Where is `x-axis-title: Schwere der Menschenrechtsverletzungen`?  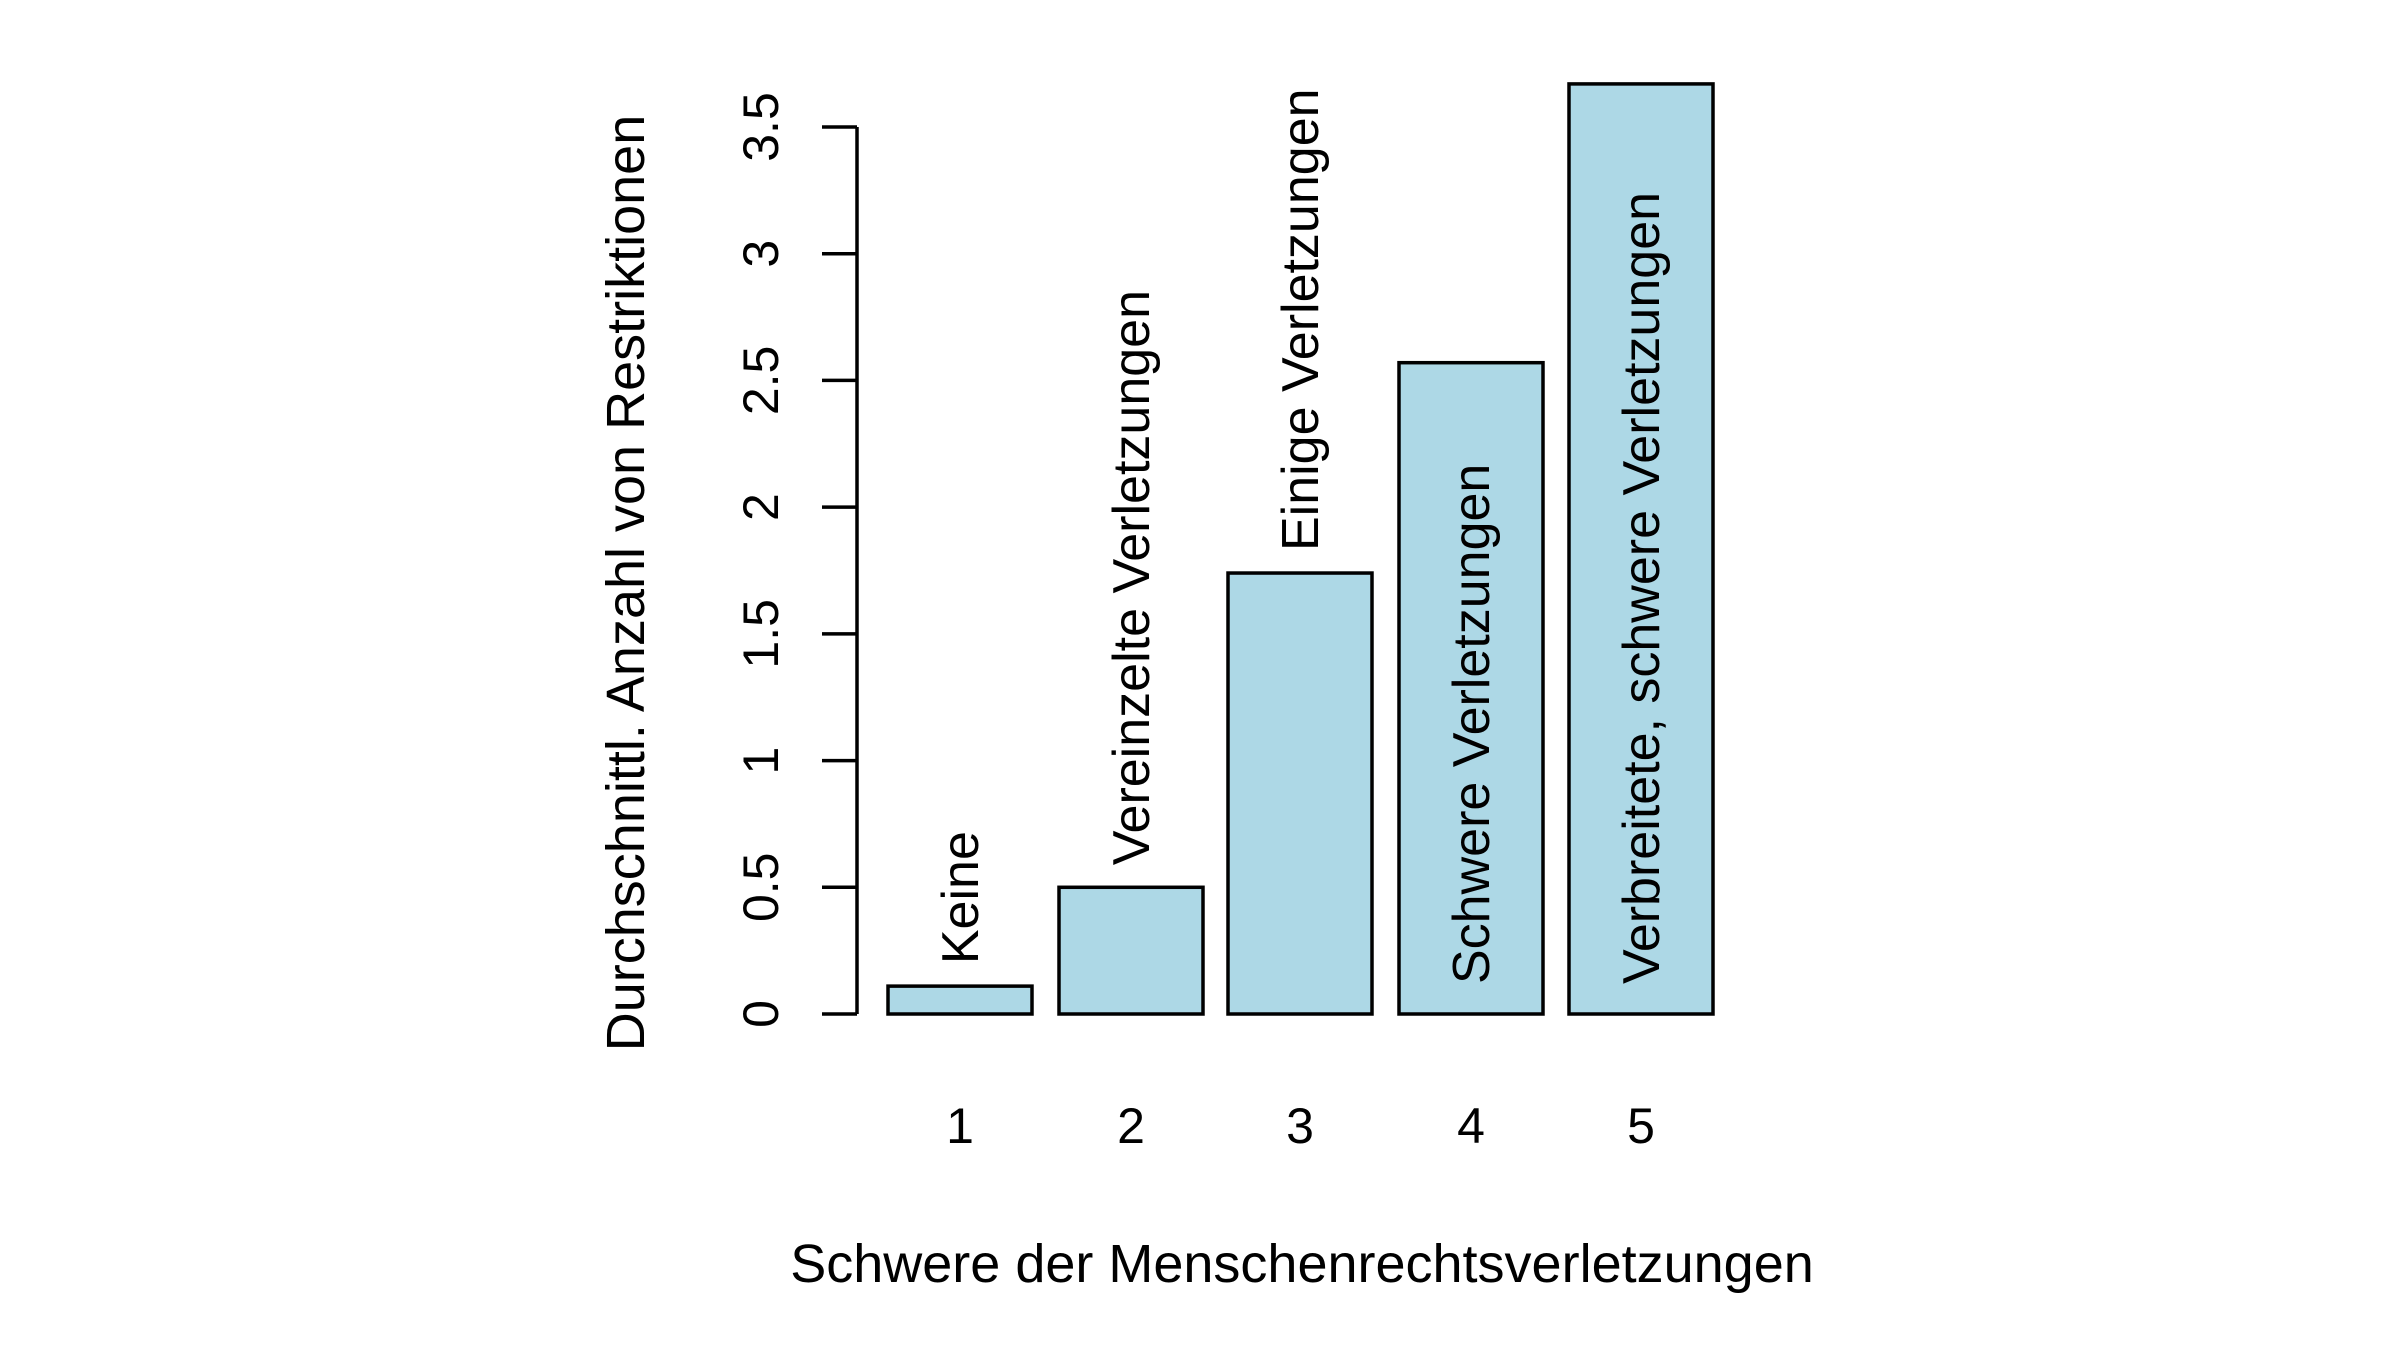
x-axis-title: Schwere der Menschenrechtsverletzungen is located at coordinates (1302, 1264).